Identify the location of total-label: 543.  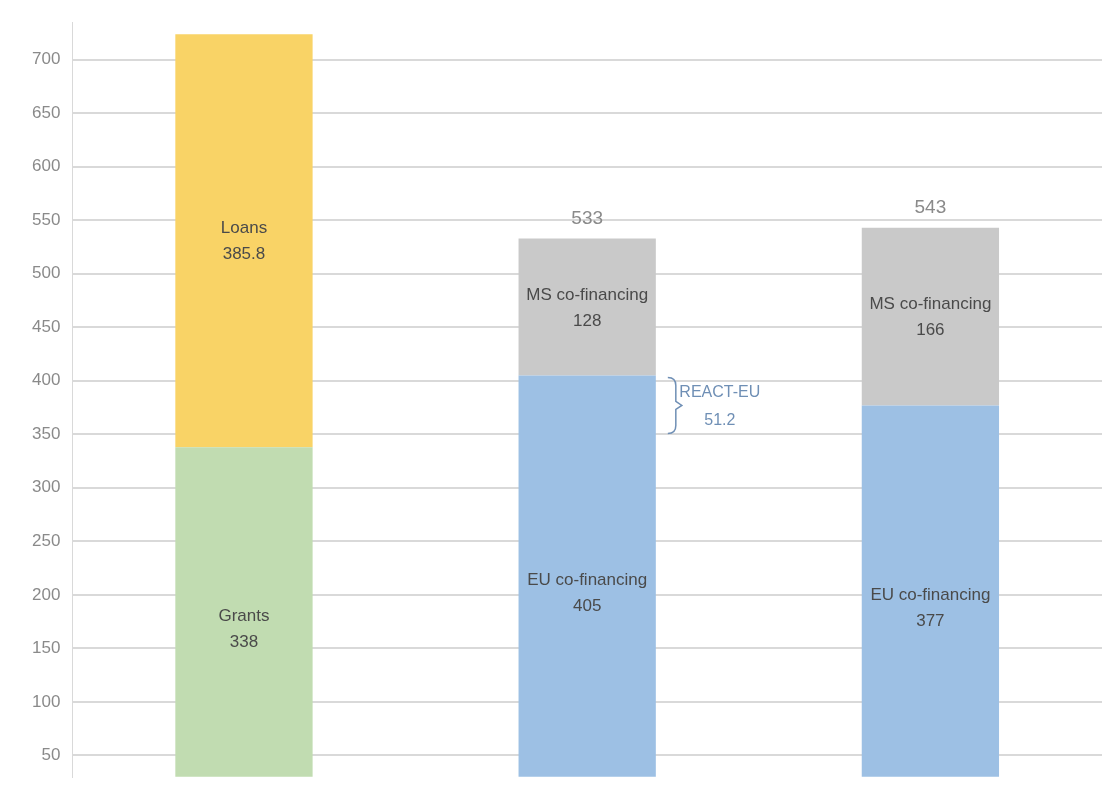
(930, 206).